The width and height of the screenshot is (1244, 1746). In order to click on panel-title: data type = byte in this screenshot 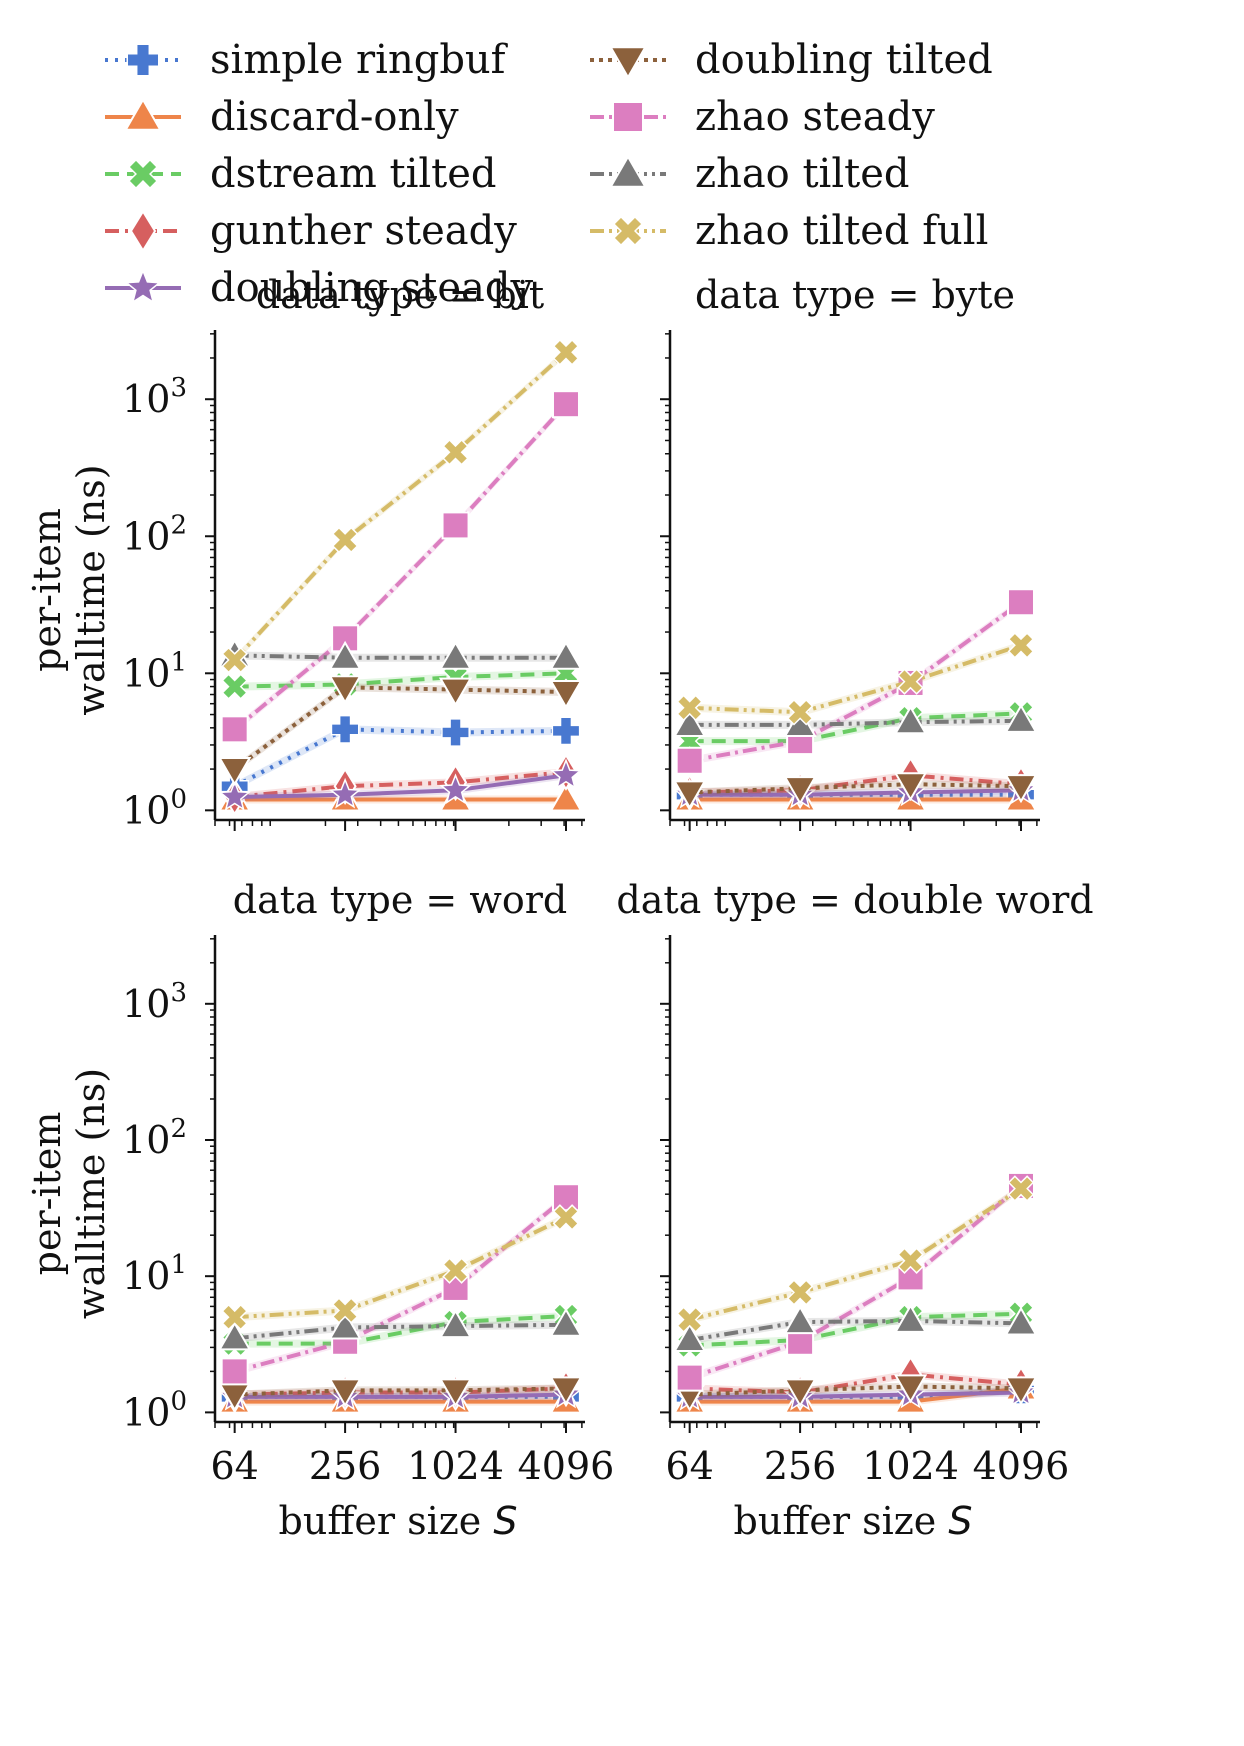, I will do `click(855, 295)`.